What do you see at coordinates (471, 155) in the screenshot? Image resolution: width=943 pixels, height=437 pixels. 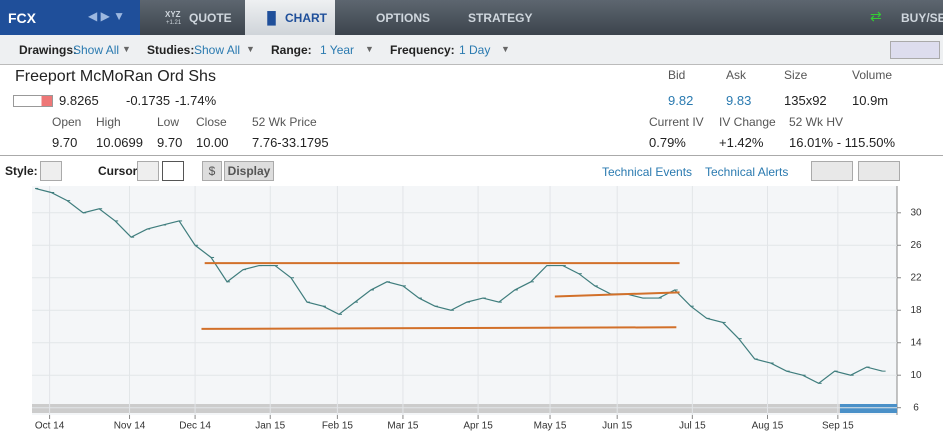 I see `divider` at bounding box center [471, 155].